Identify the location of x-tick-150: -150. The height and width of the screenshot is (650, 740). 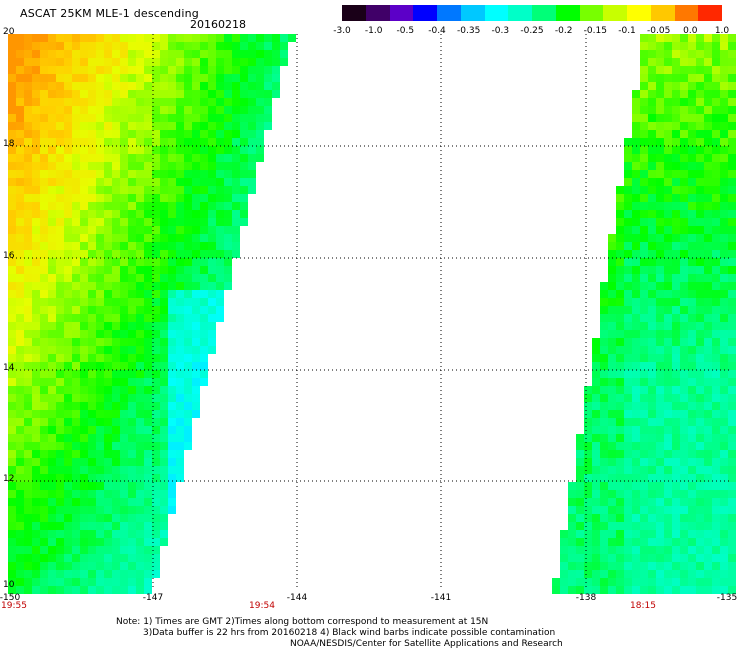
(10, 598).